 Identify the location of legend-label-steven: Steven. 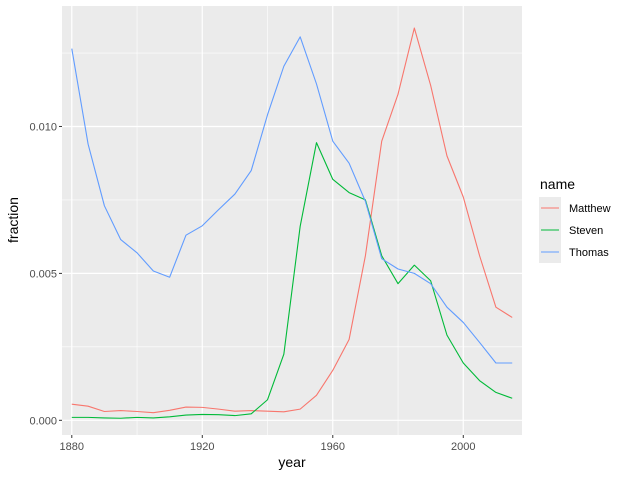
(586, 231).